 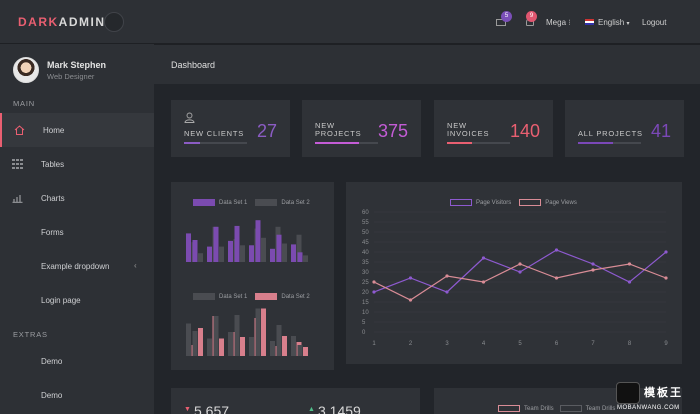 What do you see at coordinates (365, 243) in the screenshot?
I see `y-tick-label: 45` at bounding box center [365, 243].